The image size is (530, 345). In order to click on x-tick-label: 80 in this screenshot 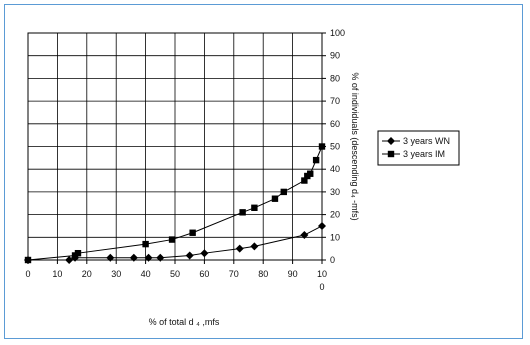, I will do `click(263, 274)`.